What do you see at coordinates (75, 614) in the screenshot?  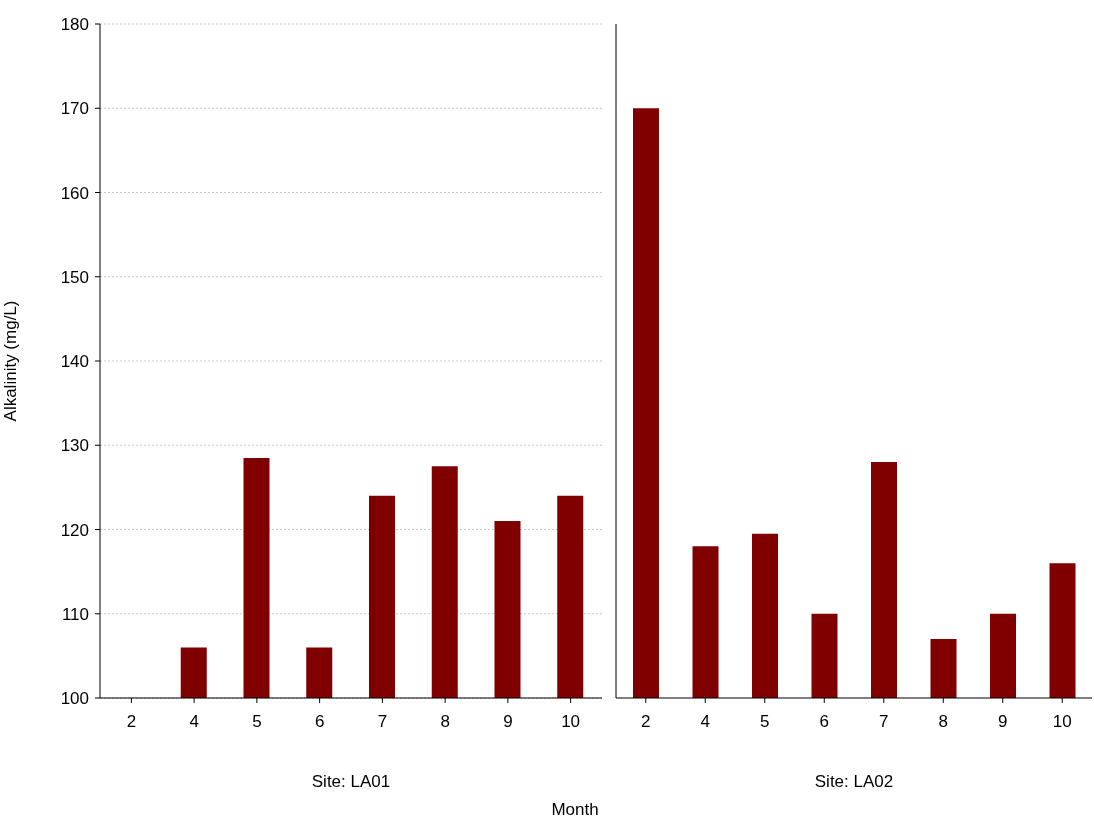 I see `y-tick-label: 110` at bounding box center [75, 614].